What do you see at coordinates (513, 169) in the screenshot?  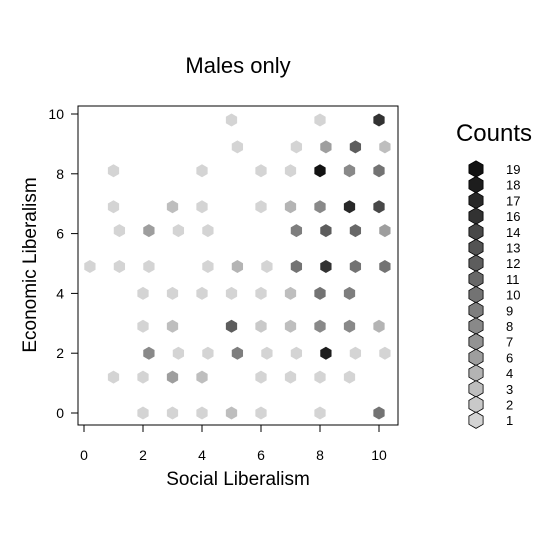 I see `legend-label: 19` at bounding box center [513, 169].